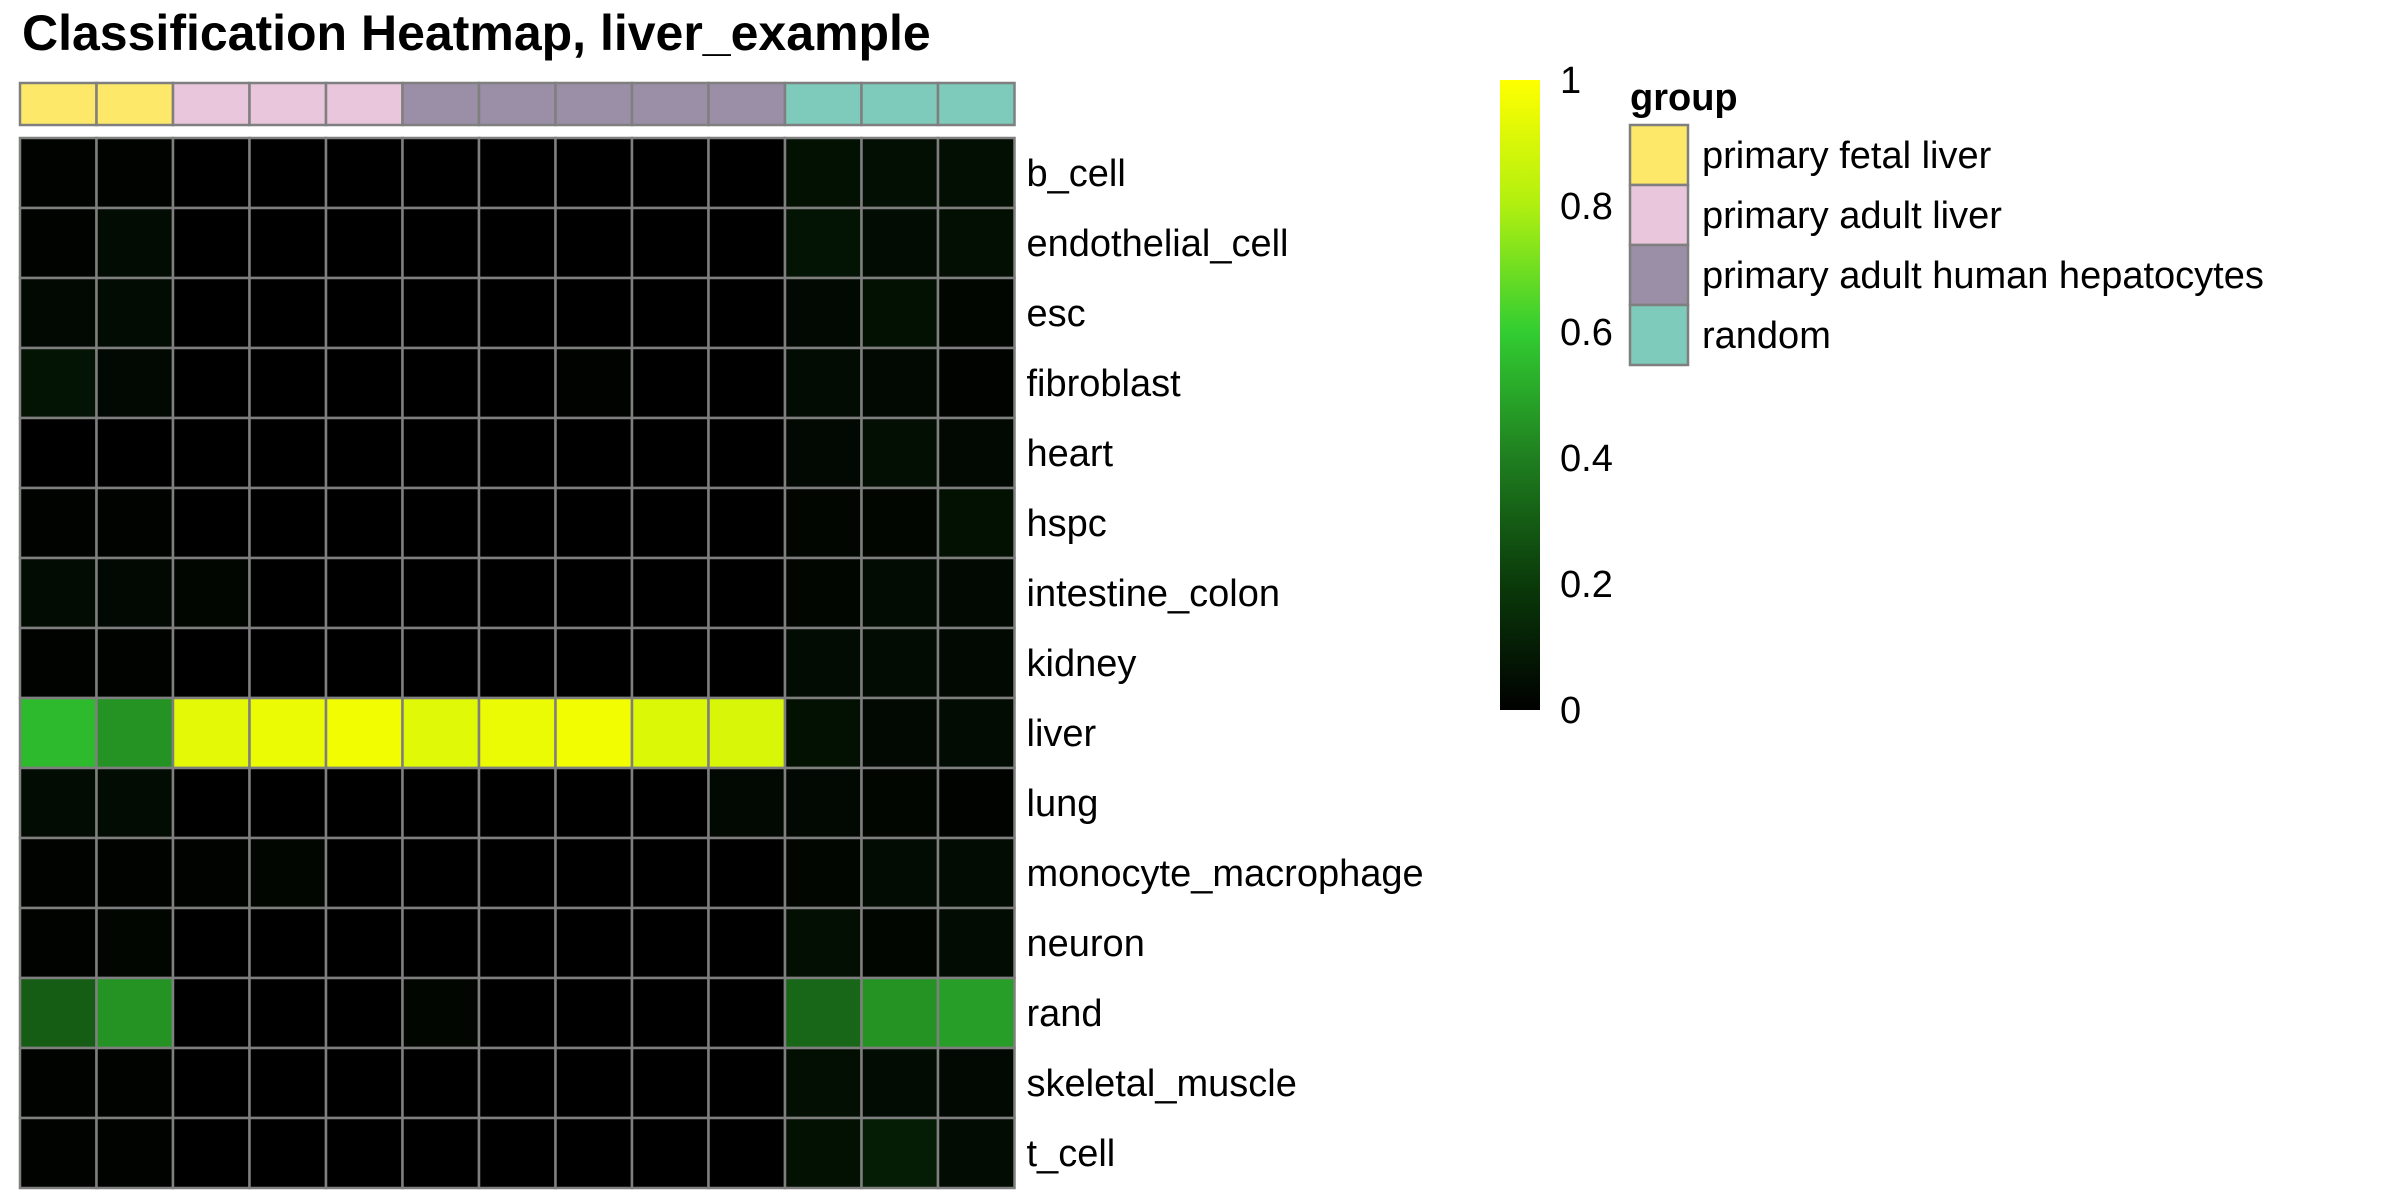 The height and width of the screenshot is (1200, 2400). I want to click on row-label: endothelial_cell, so click(1158, 244).